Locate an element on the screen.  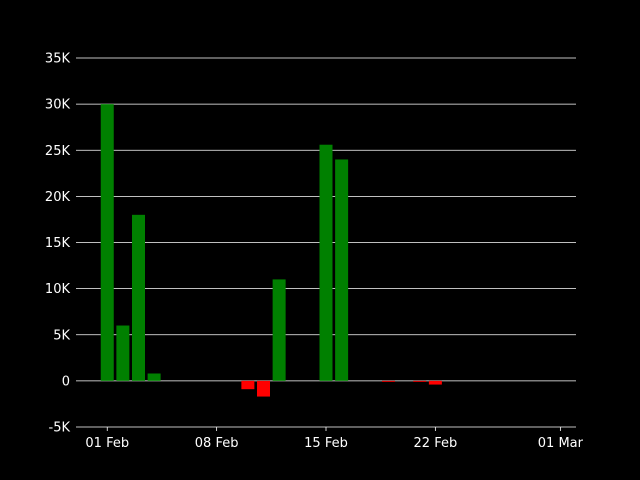
x-tick-label: 01 Feb is located at coordinates (107, 443).